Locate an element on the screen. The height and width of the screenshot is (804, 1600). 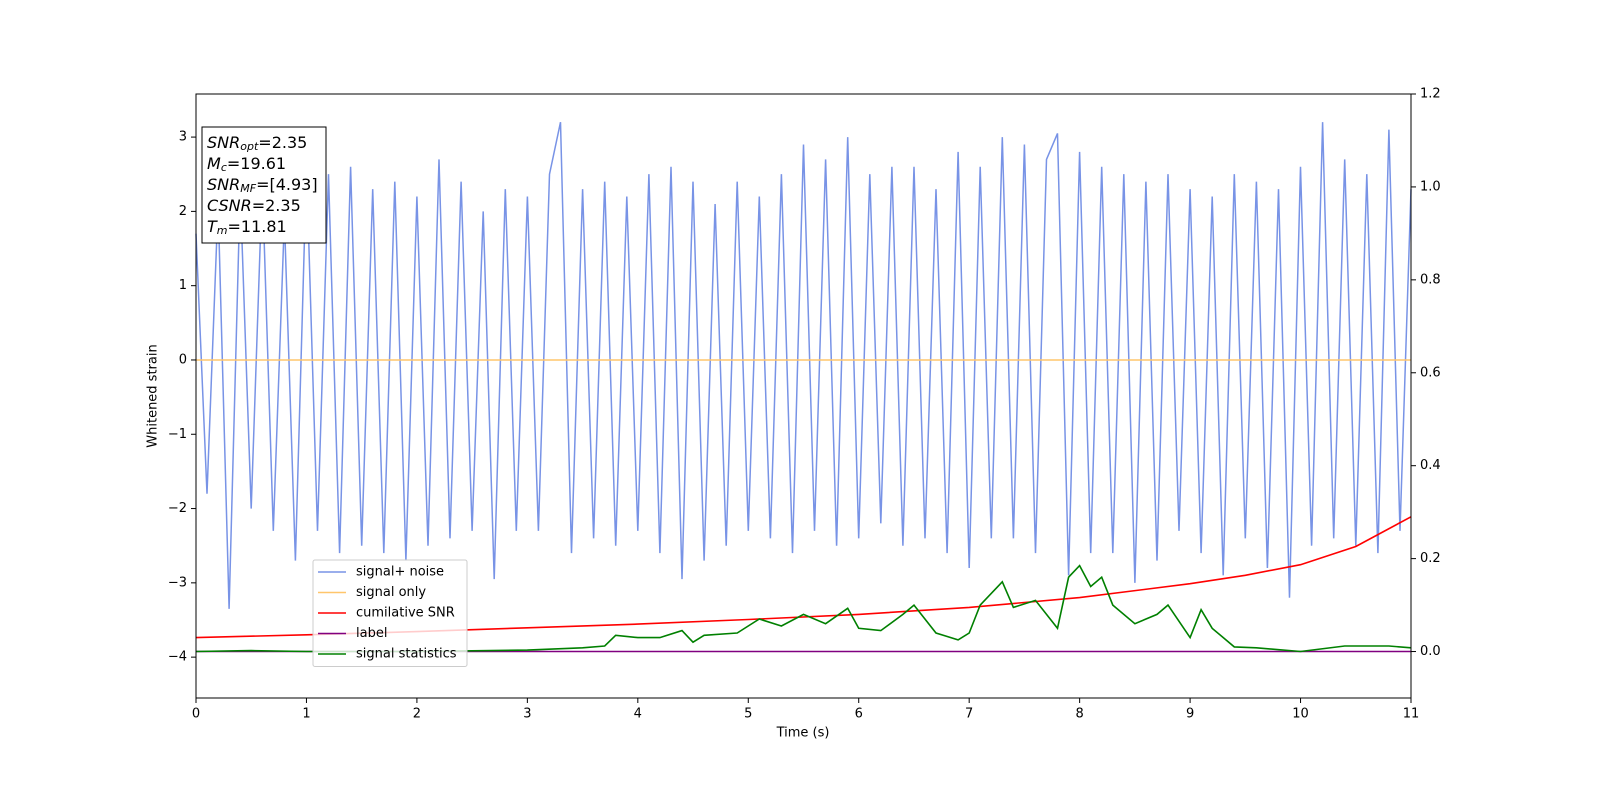
y2-tick-label: 1.2 is located at coordinates (1430, 94).